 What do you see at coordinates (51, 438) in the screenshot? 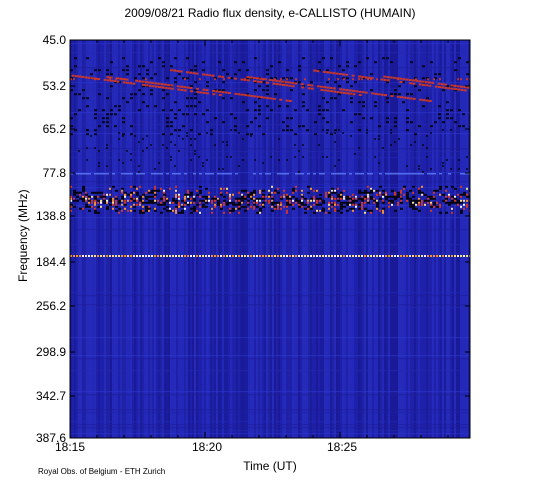
I see `y-tick-label: 387.6` at bounding box center [51, 438].